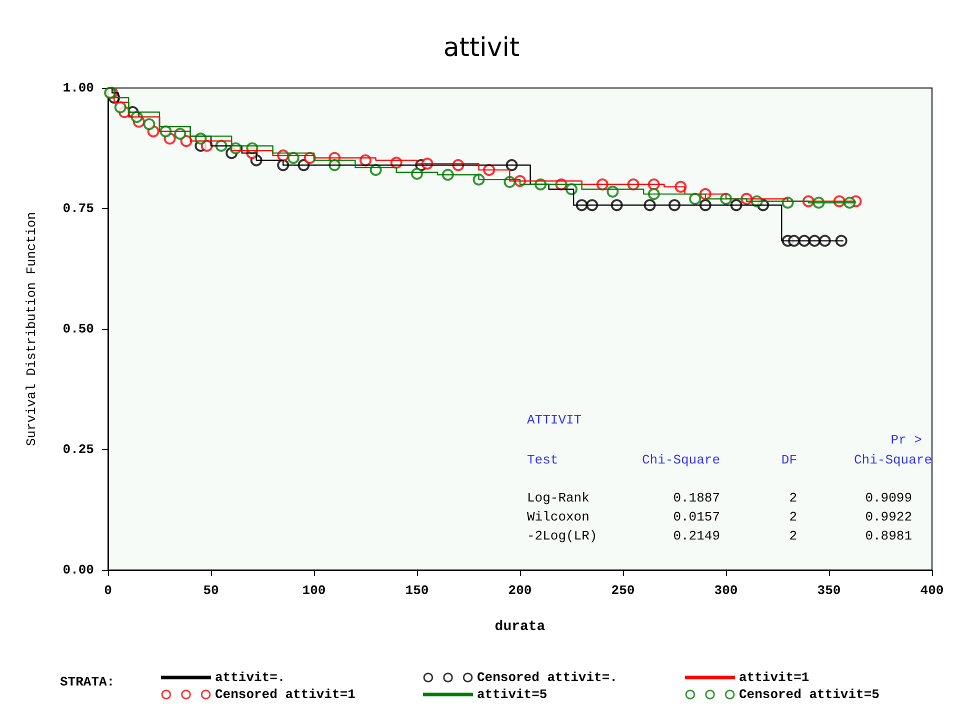  Describe the element at coordinates (554, 420) in the screenshot. I see `annotation: ATTIVIT` at that location.